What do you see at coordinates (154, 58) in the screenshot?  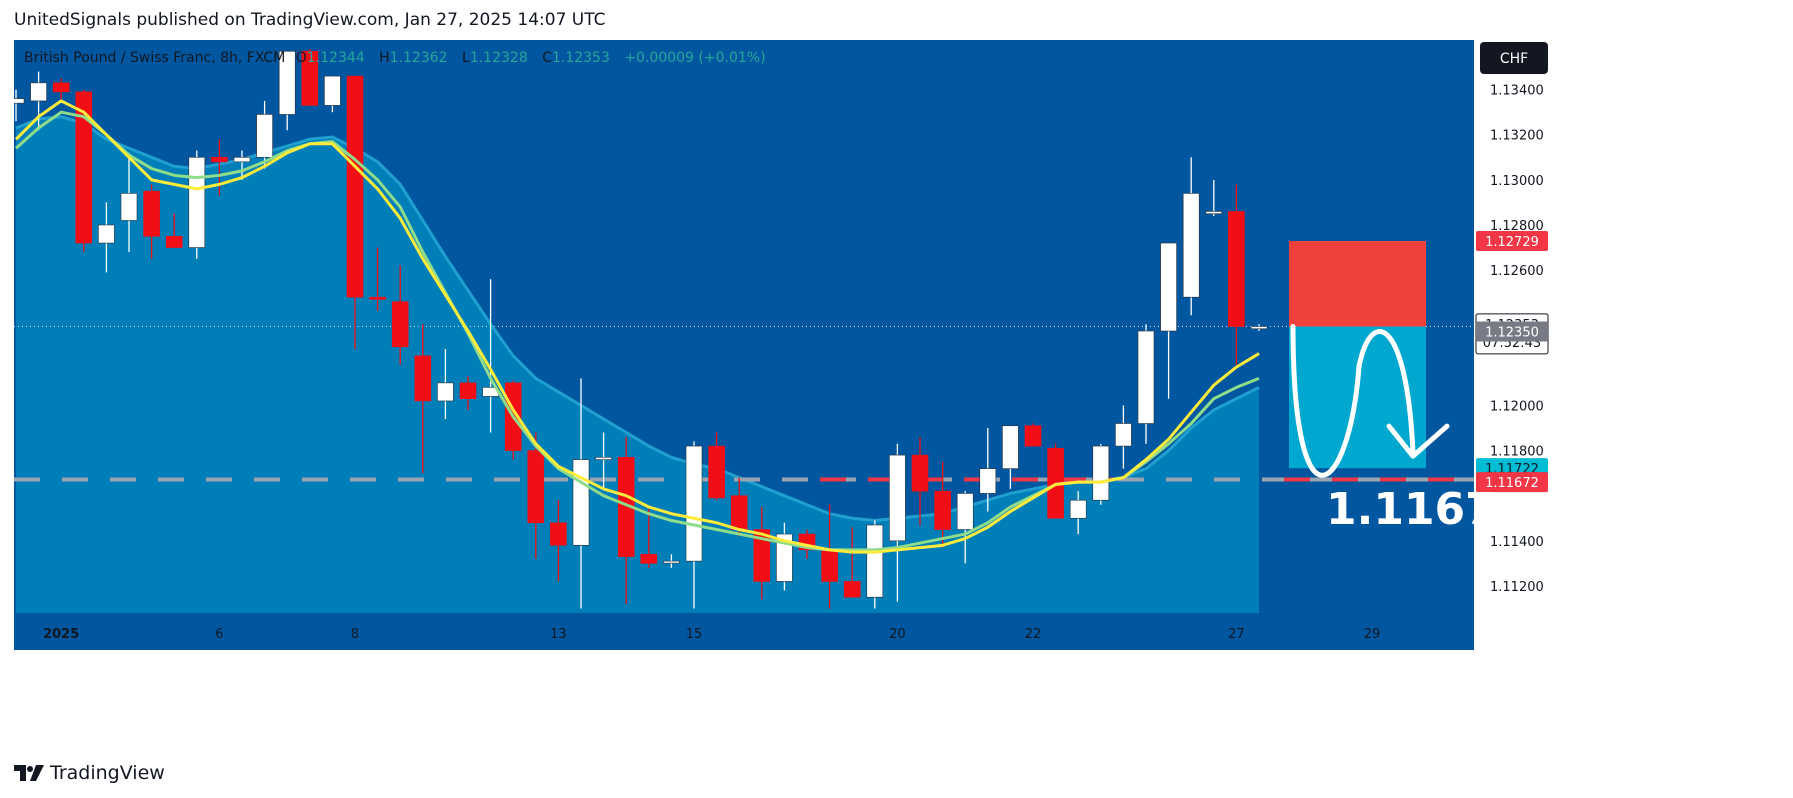 I see `legend-symbol: British Pound / Swiss Franc, 8h, FXCM` at bounding box center [154, 58].